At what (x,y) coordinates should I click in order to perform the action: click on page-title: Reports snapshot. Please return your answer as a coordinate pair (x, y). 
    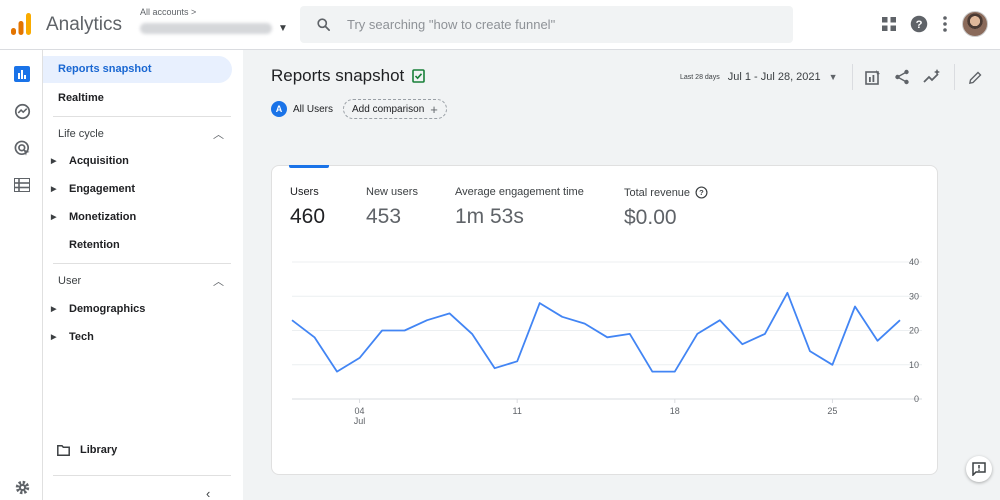
    Looking at the image, I should click on (338, 75).